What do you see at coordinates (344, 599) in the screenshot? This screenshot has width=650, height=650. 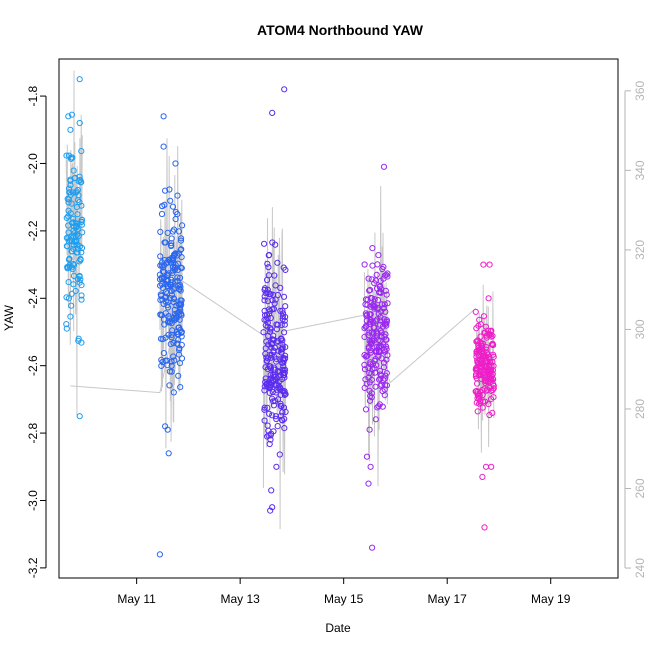 I see `x-tick-label: May 15` at bounding box center [344, 599].